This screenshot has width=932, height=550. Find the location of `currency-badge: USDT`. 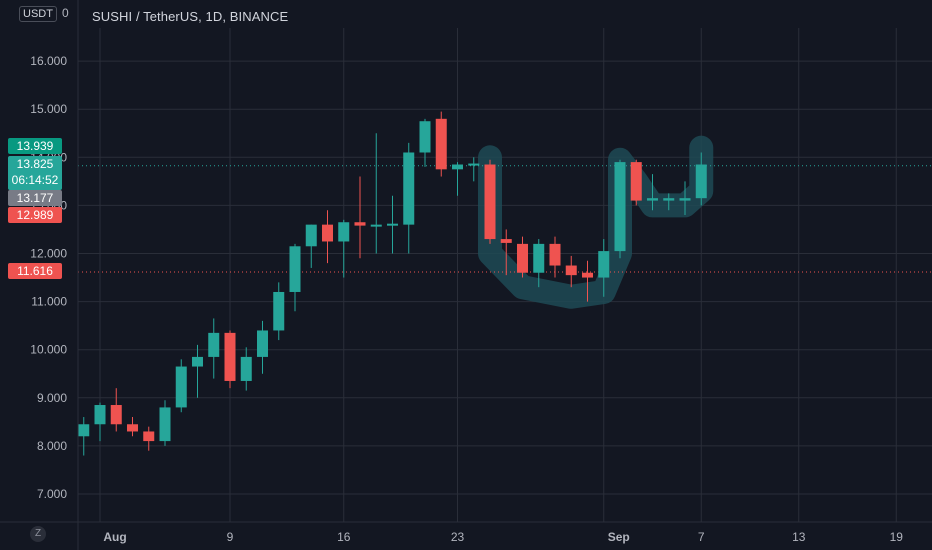

currency-badge: USDT is located at coordinates (38, 14).